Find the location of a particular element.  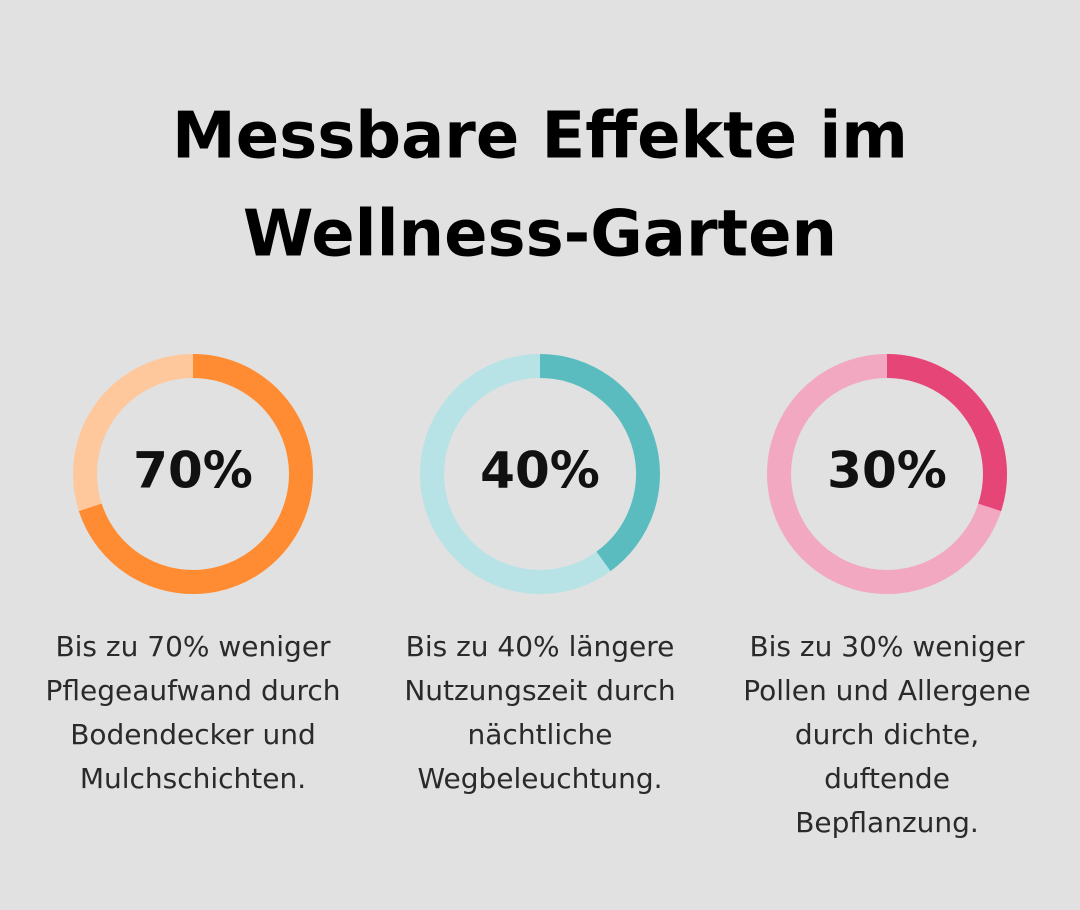

description: Pollen und Allergene is located at coordinates (887, 690).